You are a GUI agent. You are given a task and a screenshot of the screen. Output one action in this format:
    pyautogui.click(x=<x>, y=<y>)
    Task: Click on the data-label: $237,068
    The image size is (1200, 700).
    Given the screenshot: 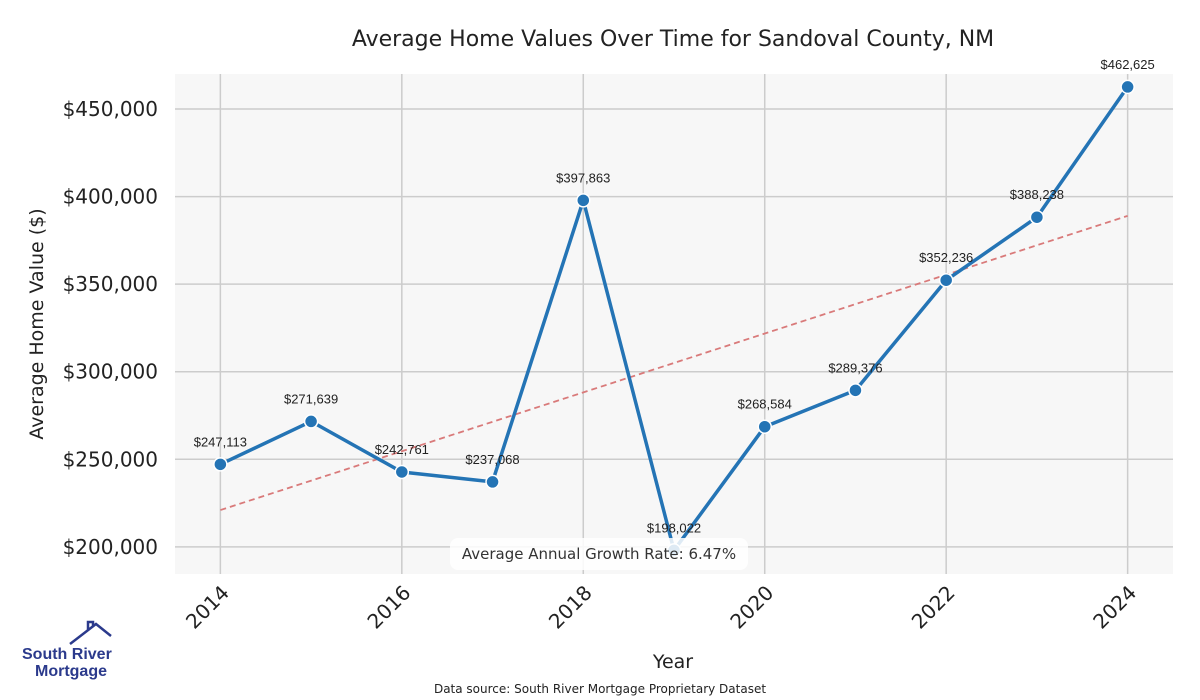 What is the action you would take?
    pyautogui.click(x=492, y=459)
    